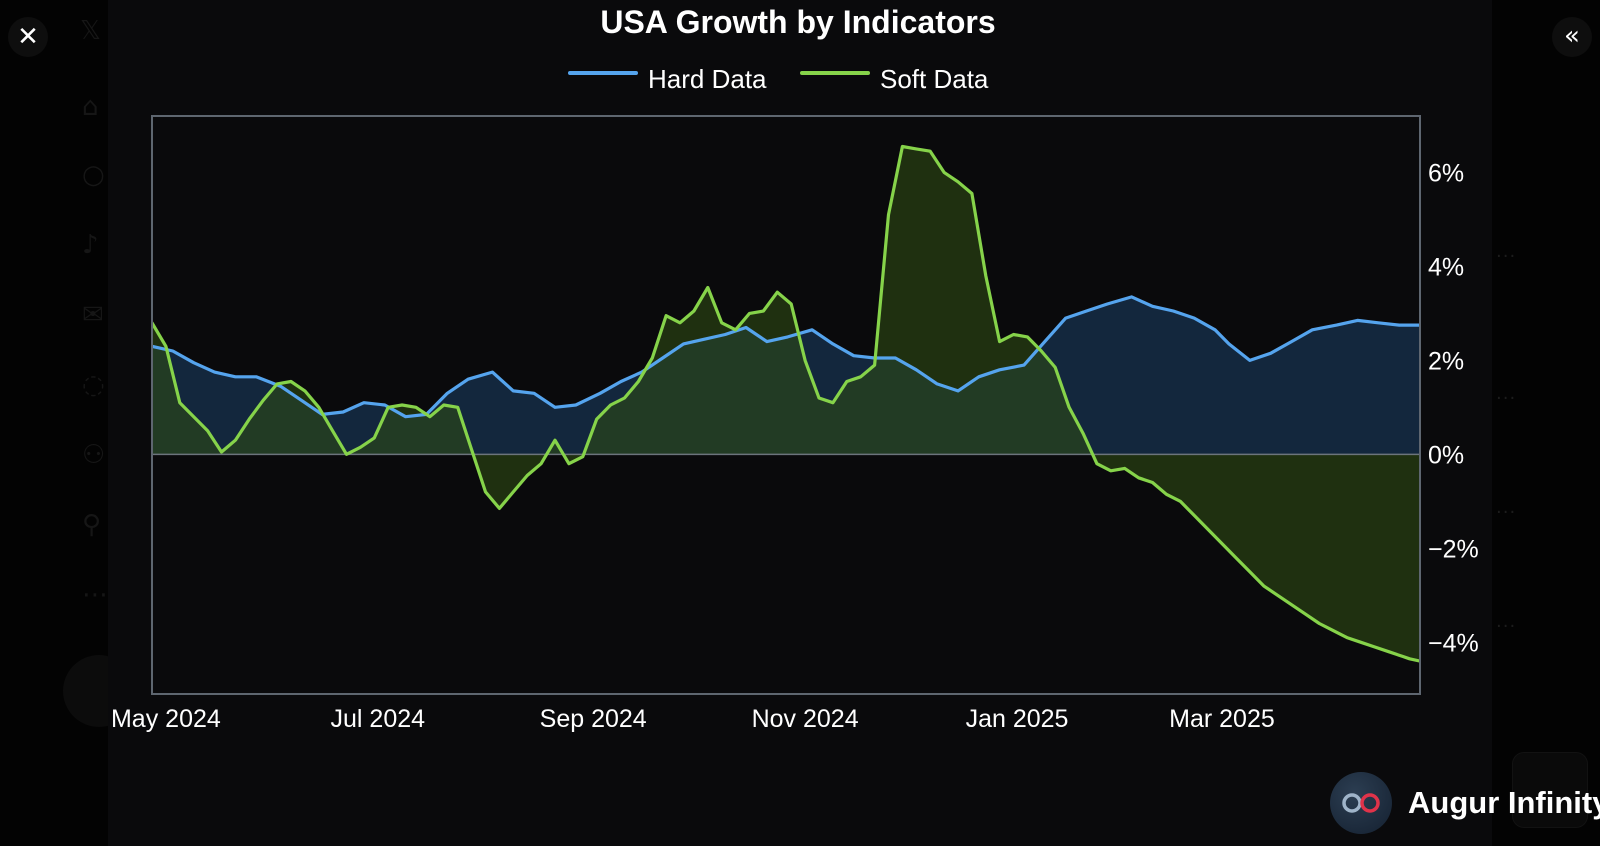 Image resolution: width=1600 pixels, height=846 pixels. Describe the element at coordinates (94, 455) in the screenshot. I see `communities-icon: ⚇` at that location.